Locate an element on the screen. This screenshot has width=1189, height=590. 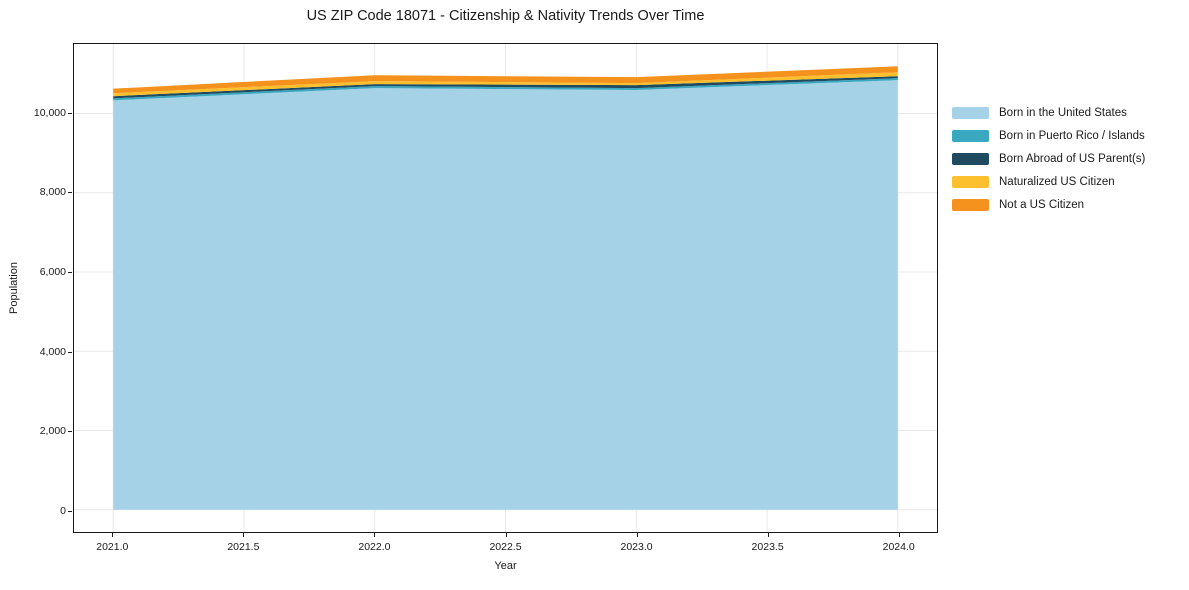
legend-label: Born in Puerto Rico / Islands is located at coordinates (1072, 135).